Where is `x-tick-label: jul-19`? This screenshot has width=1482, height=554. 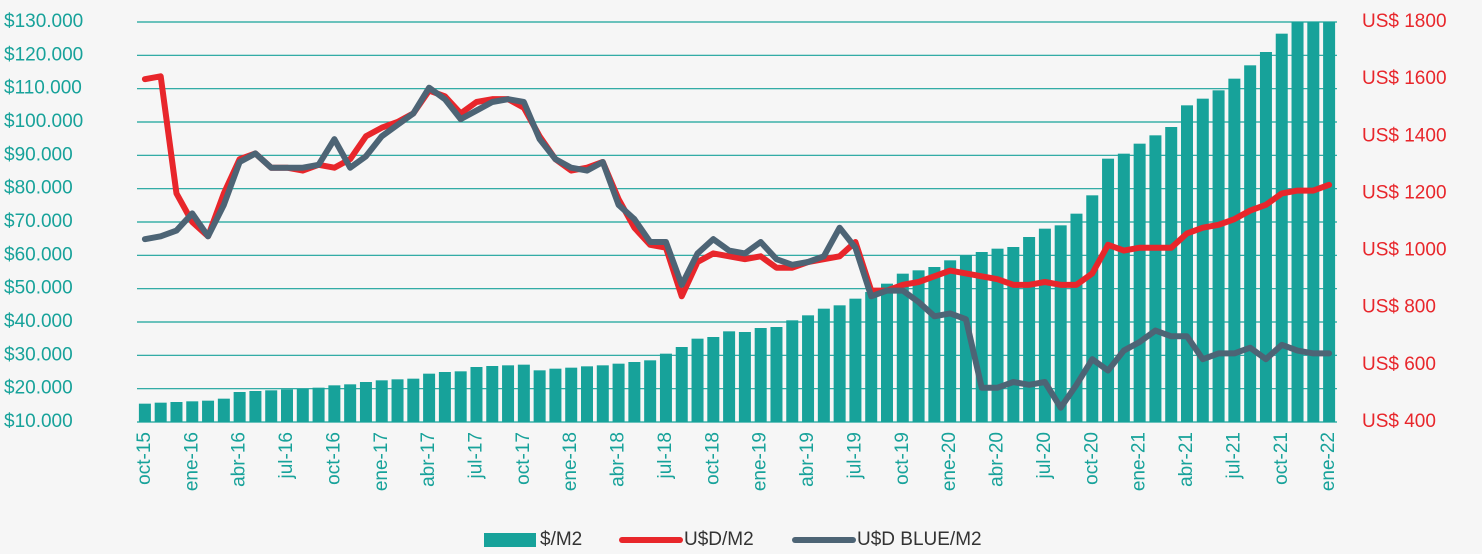 x-tick-label: jul-19 is located at coordinates (854, 455).